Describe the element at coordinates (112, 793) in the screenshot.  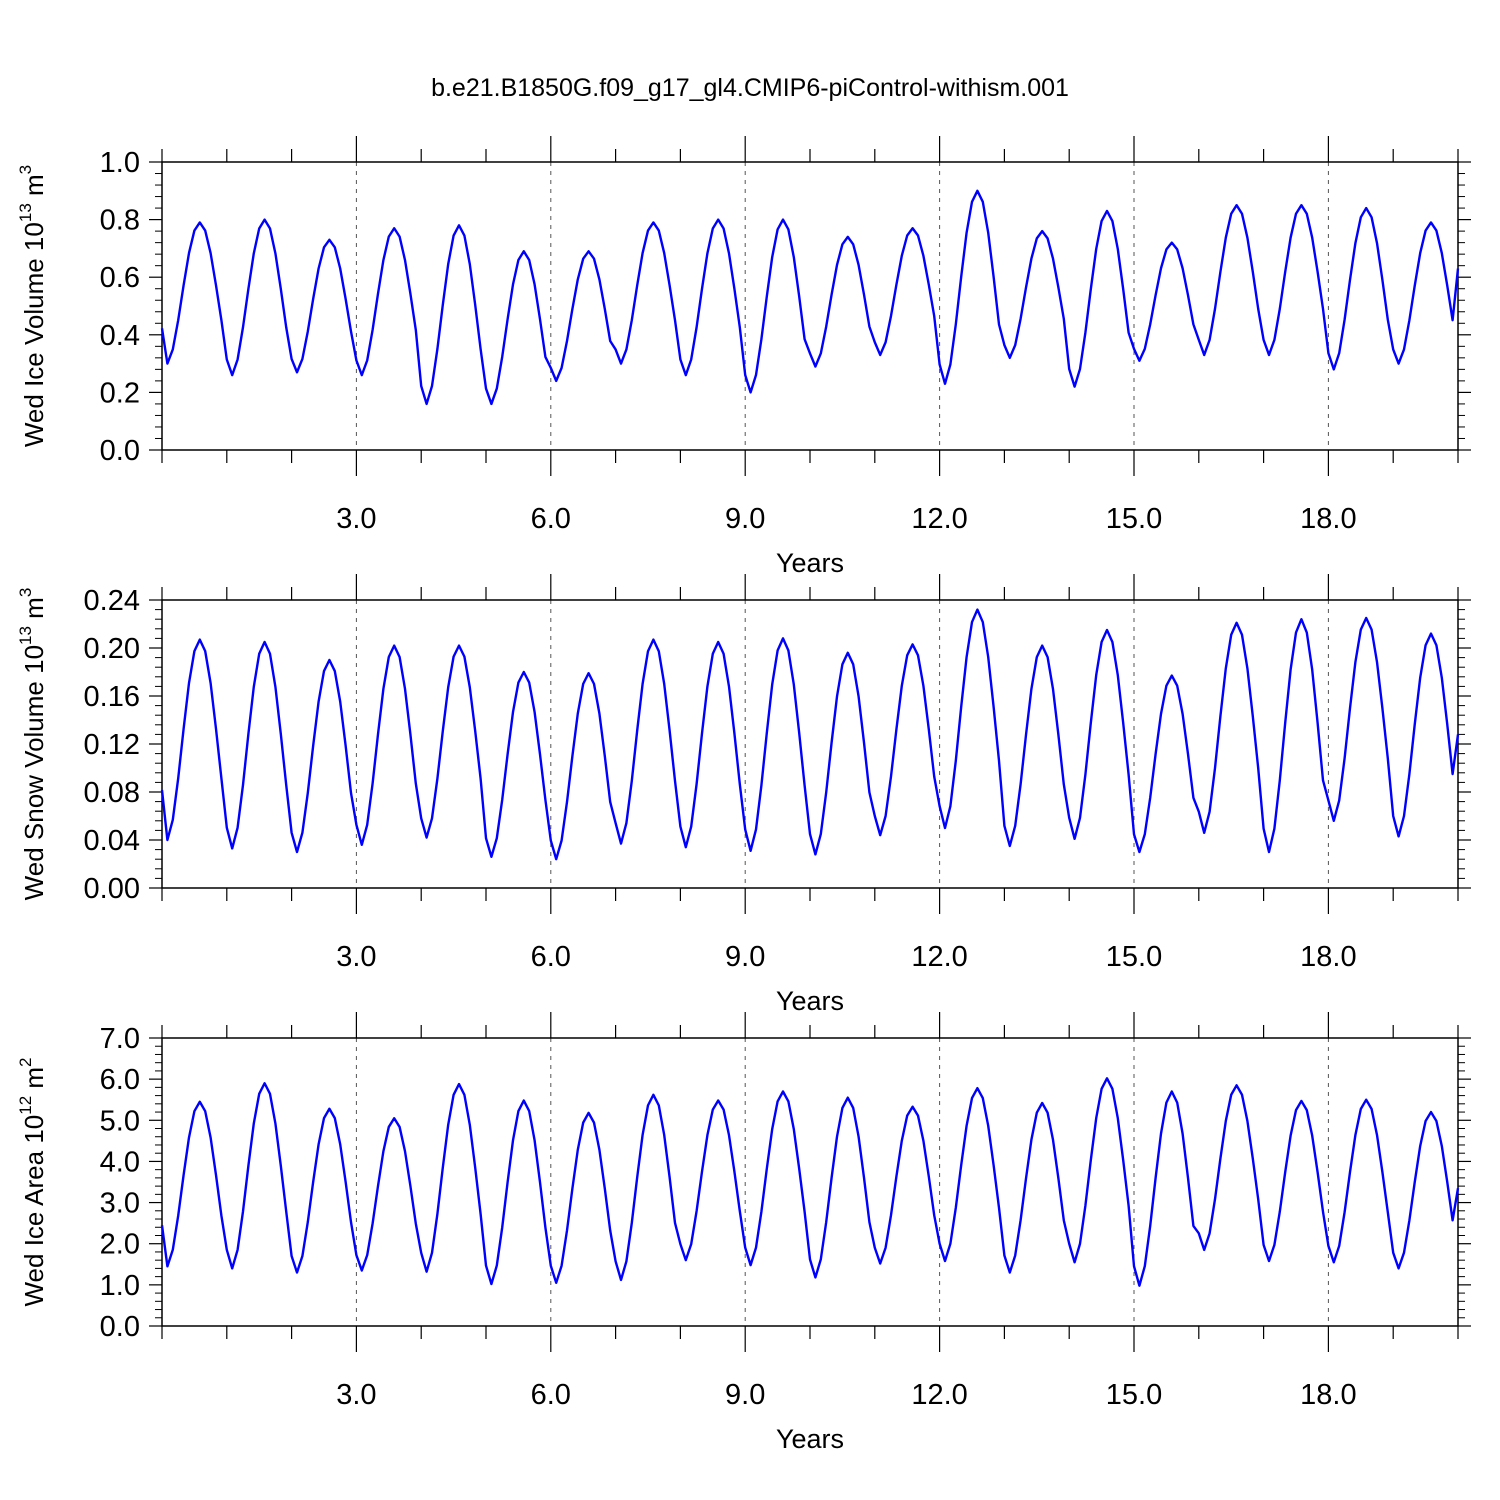
I see `y-tick-label: 0.08` at that location.